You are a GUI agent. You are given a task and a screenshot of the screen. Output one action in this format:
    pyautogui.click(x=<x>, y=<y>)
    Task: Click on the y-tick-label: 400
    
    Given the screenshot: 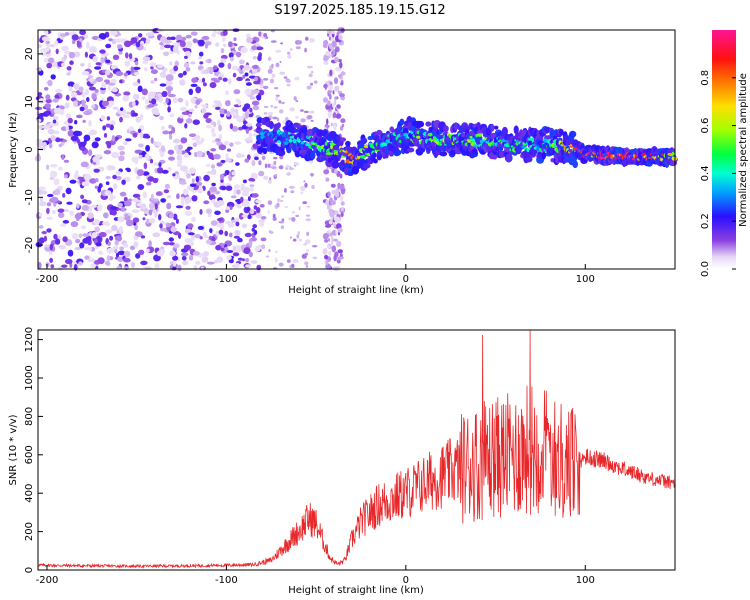 What is the action you would take?
    pyautogui.click(x=29, y=493)
    